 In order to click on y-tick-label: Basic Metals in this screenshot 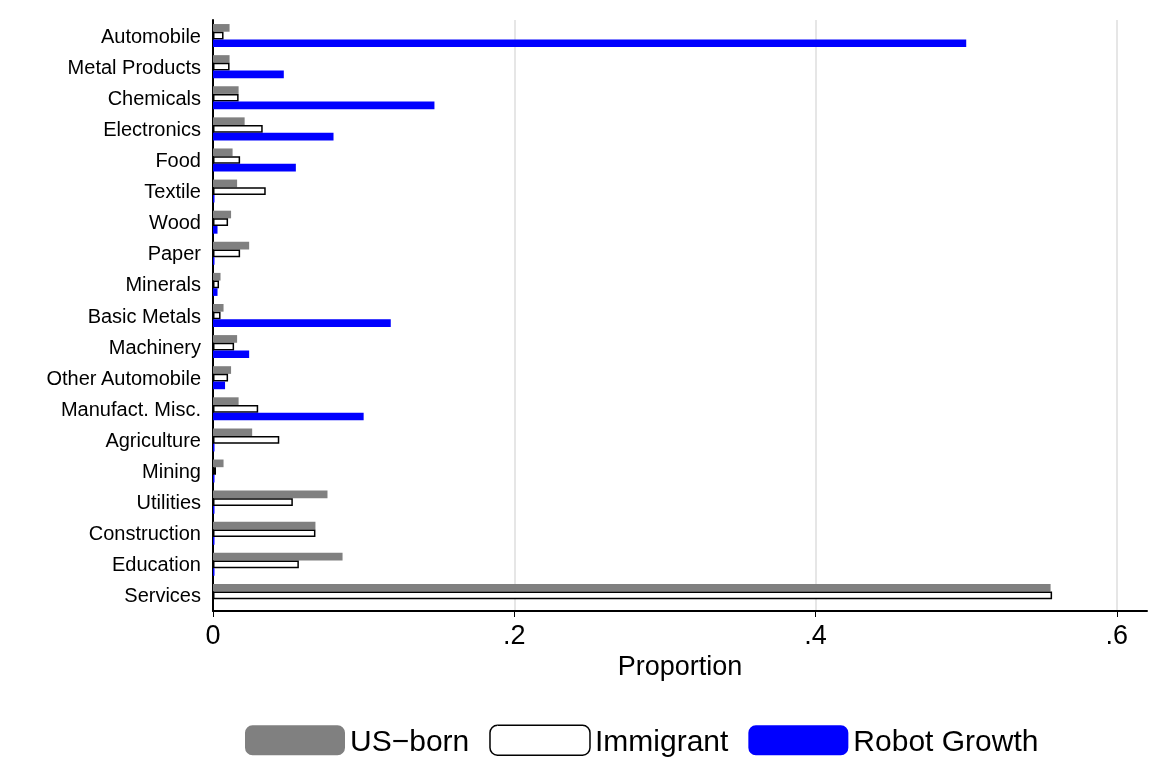, I will do `click(144, 315)`.